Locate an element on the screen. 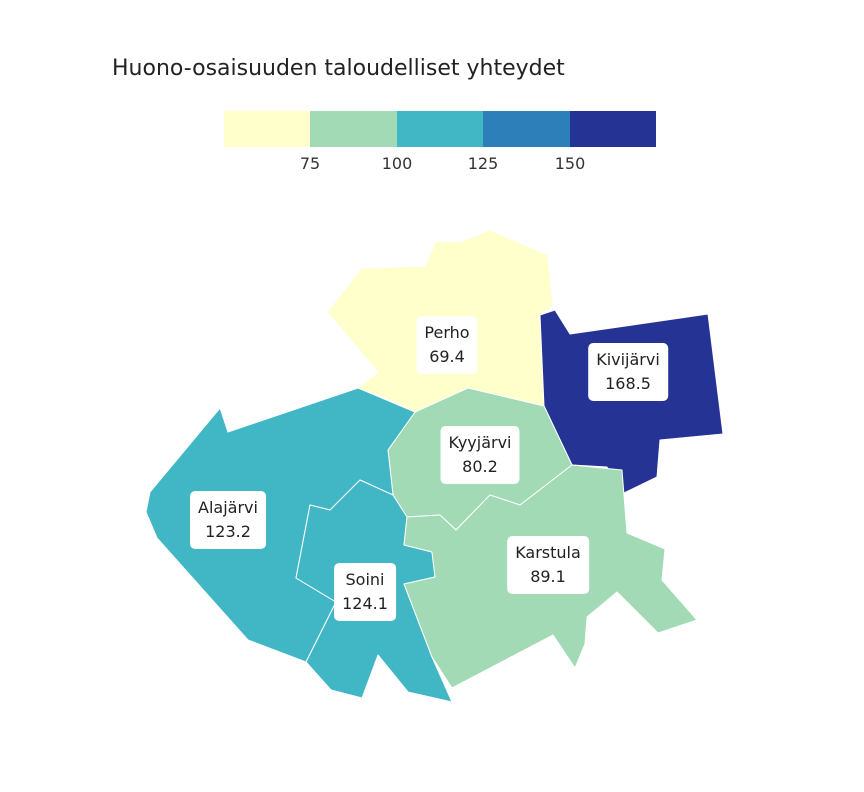 The width and height of the screenshot is (864, 792). legend-ticks: 75 100 125 150 is located at coordinates (440, 164).